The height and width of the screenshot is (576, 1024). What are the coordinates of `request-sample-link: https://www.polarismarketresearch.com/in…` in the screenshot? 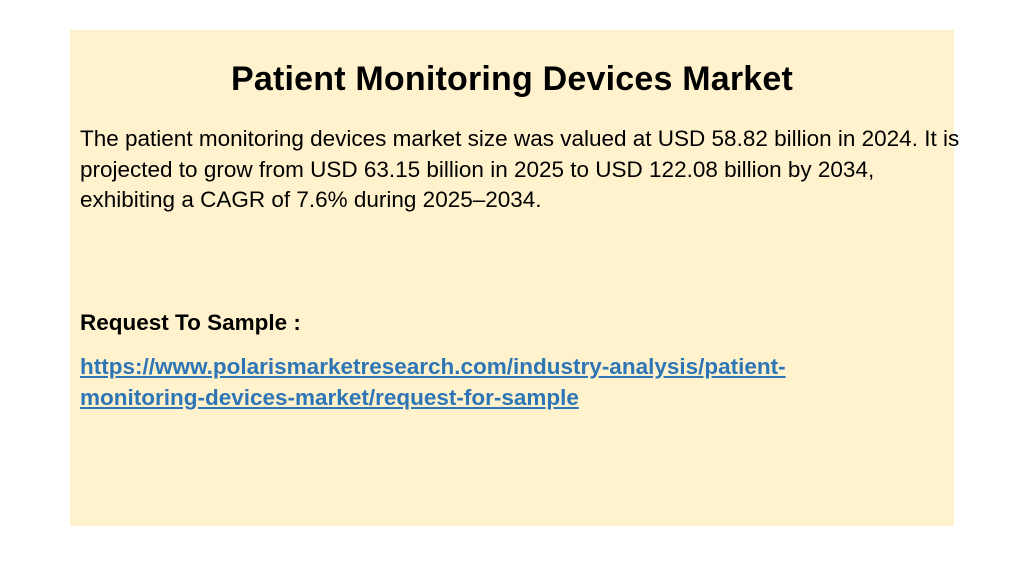 It's located at (515, 382).